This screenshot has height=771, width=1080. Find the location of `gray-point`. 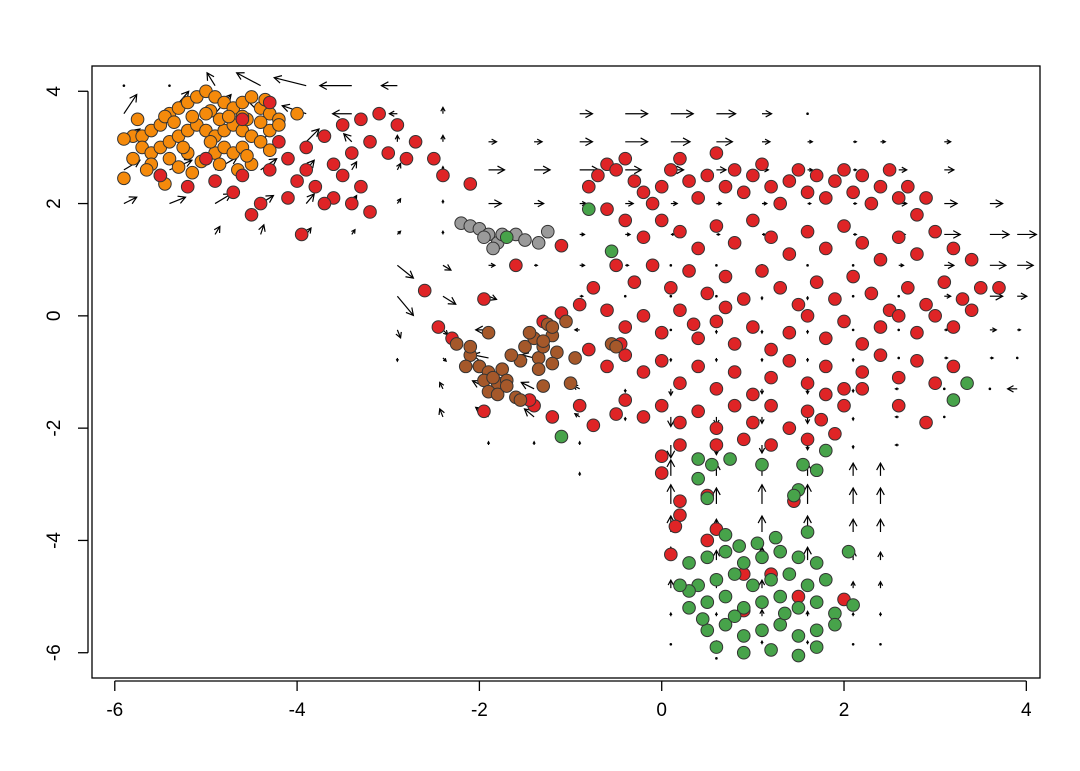

gray-point is located at coordinates (538, 243).